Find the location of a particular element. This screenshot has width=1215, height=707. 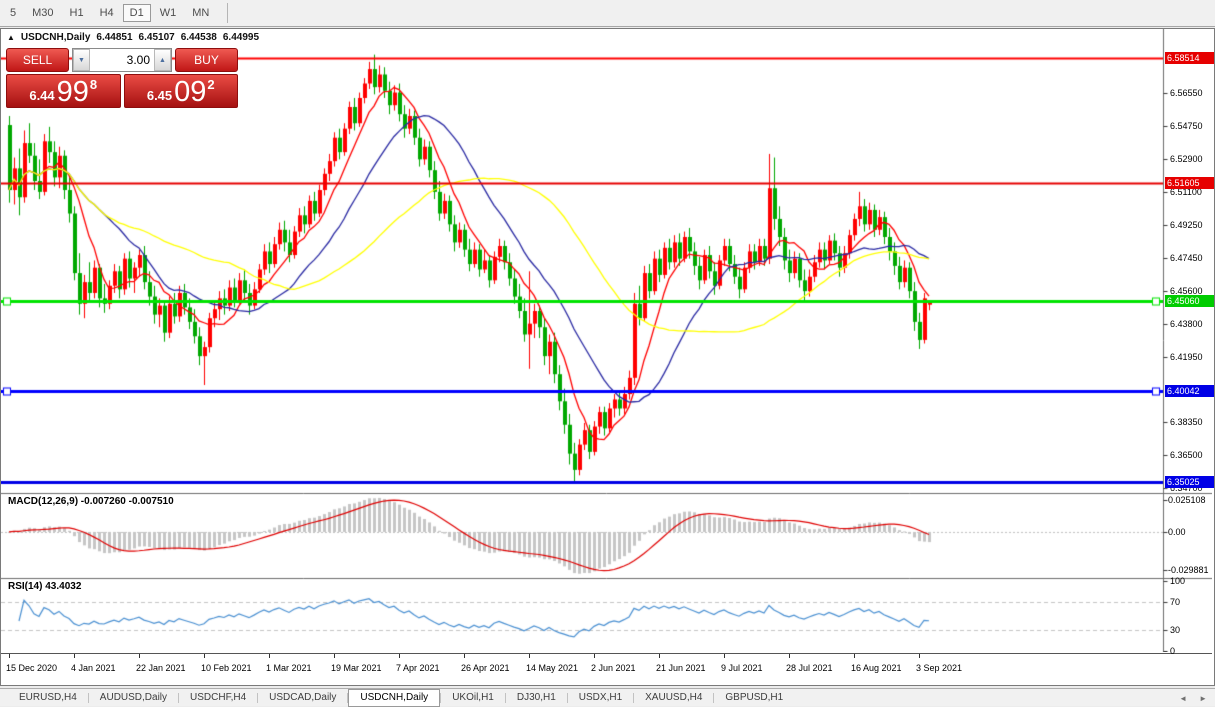

sell-price-big: 99 is located at coordinates (72, 92).